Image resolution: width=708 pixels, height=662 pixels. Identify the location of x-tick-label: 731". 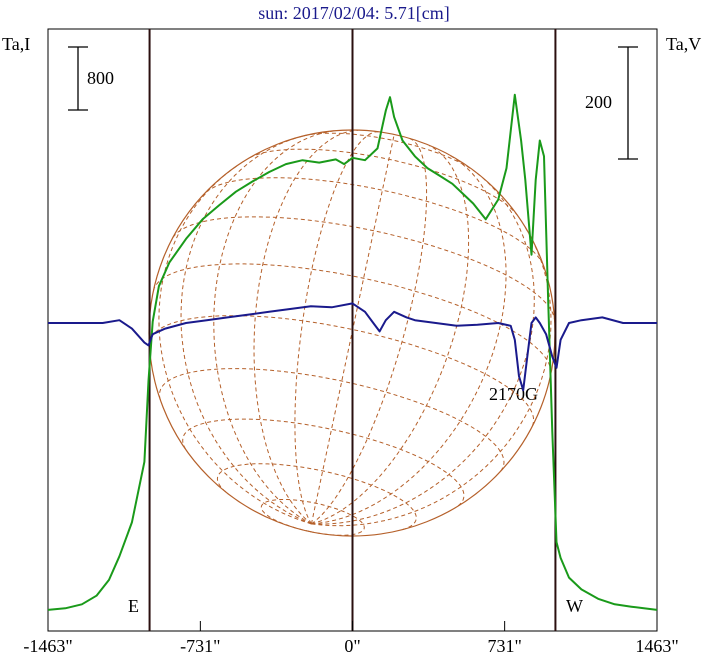
(504, 646).